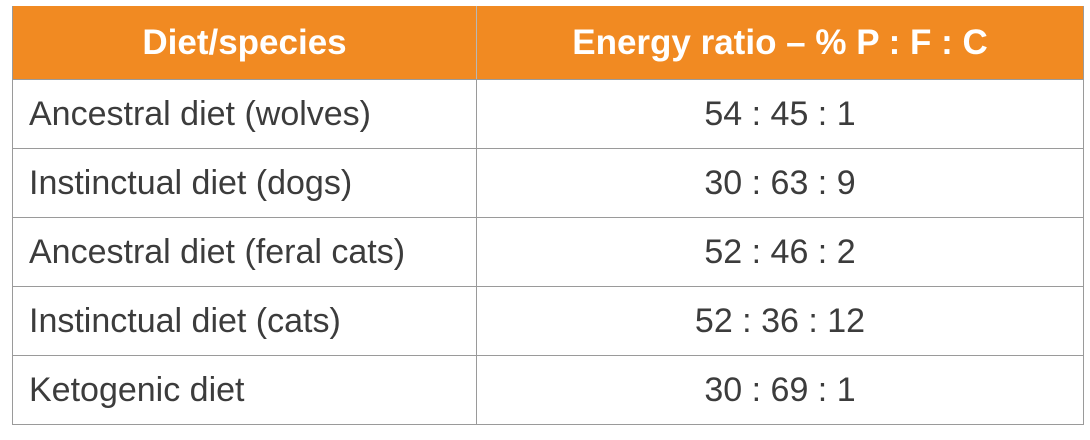  Describe the element at coordinates (780, 390) in the screenshot. I see `ratio-cell: 30 : 69 : 1` at that location.